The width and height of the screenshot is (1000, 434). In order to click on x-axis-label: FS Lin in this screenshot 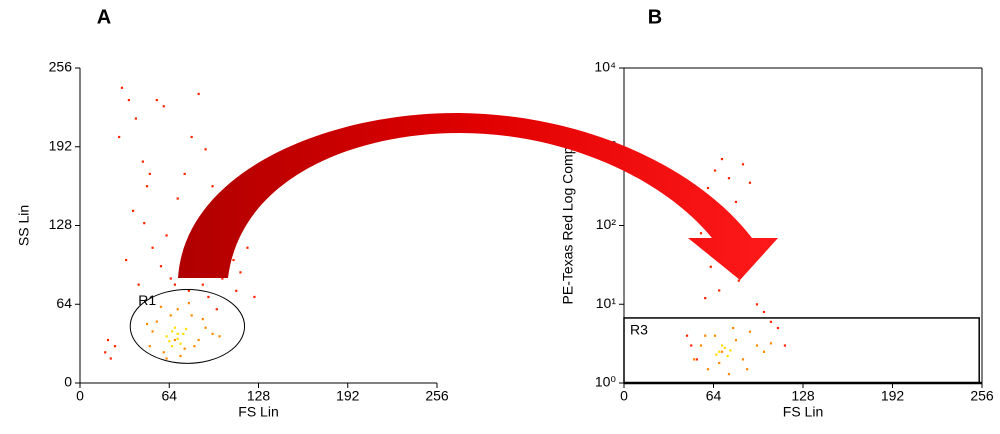, I will do `click(803, 412)`.